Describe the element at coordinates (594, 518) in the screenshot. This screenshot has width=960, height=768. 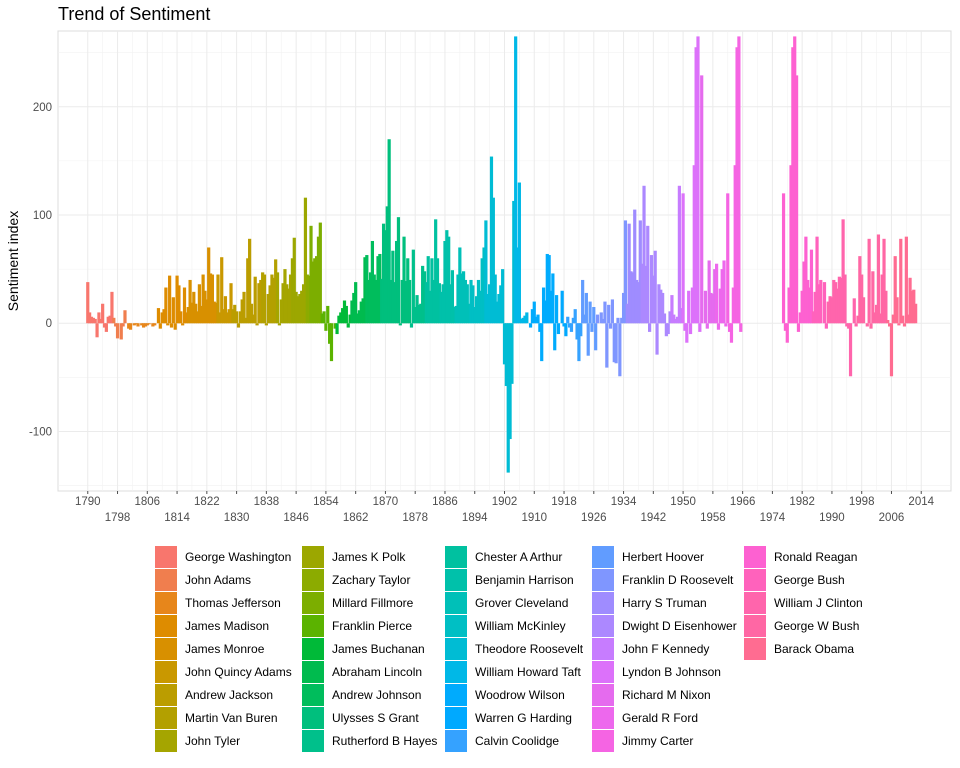
I see `x-tick-label: 1926` at that location.